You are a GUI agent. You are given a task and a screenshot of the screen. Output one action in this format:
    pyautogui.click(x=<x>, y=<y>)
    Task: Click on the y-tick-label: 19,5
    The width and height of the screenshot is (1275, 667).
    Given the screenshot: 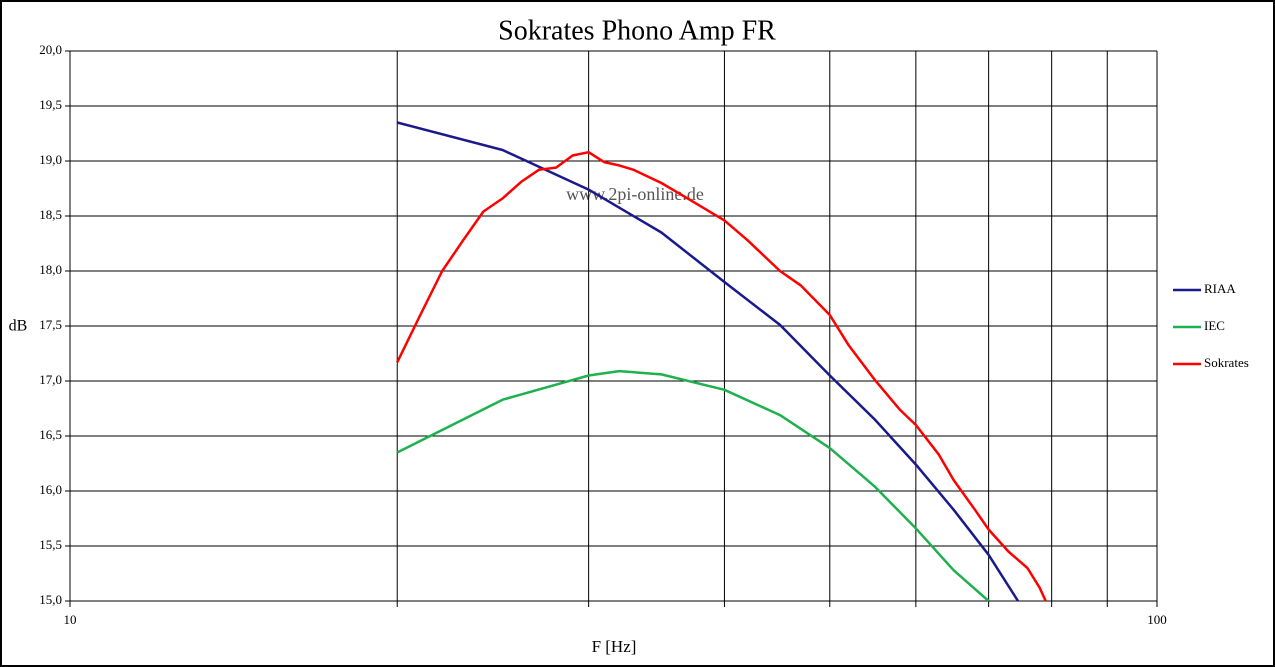 What is the action you would take?
    pyautogui.click(x=50, y=104)
    